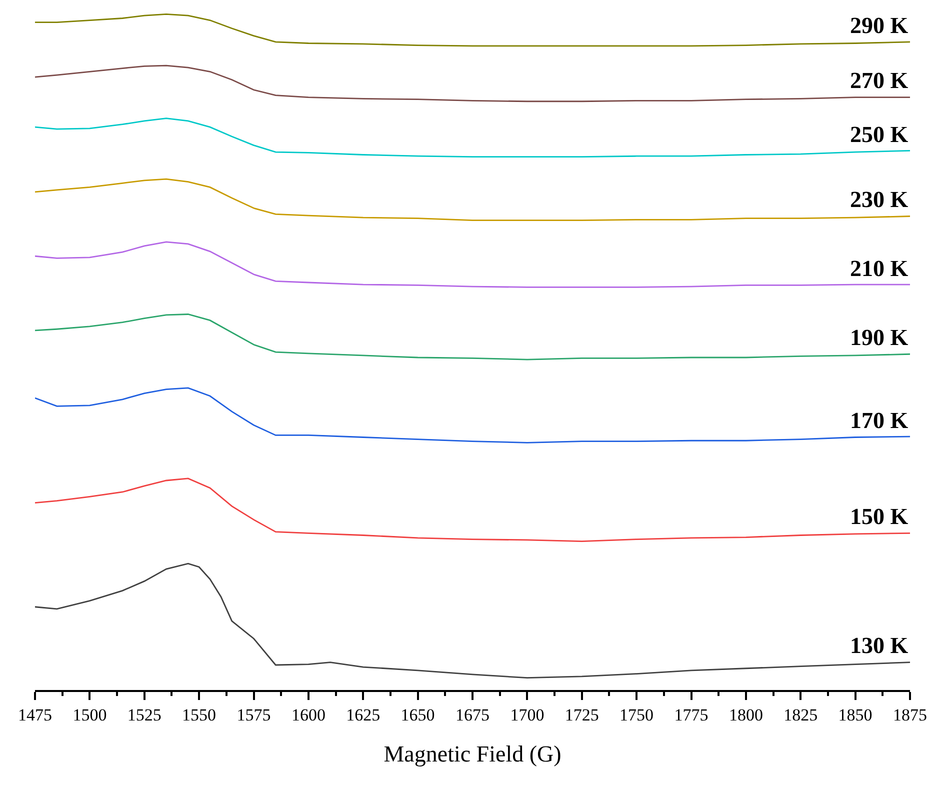  I want to click on x-tick-label: 1500, so click(89, 714).